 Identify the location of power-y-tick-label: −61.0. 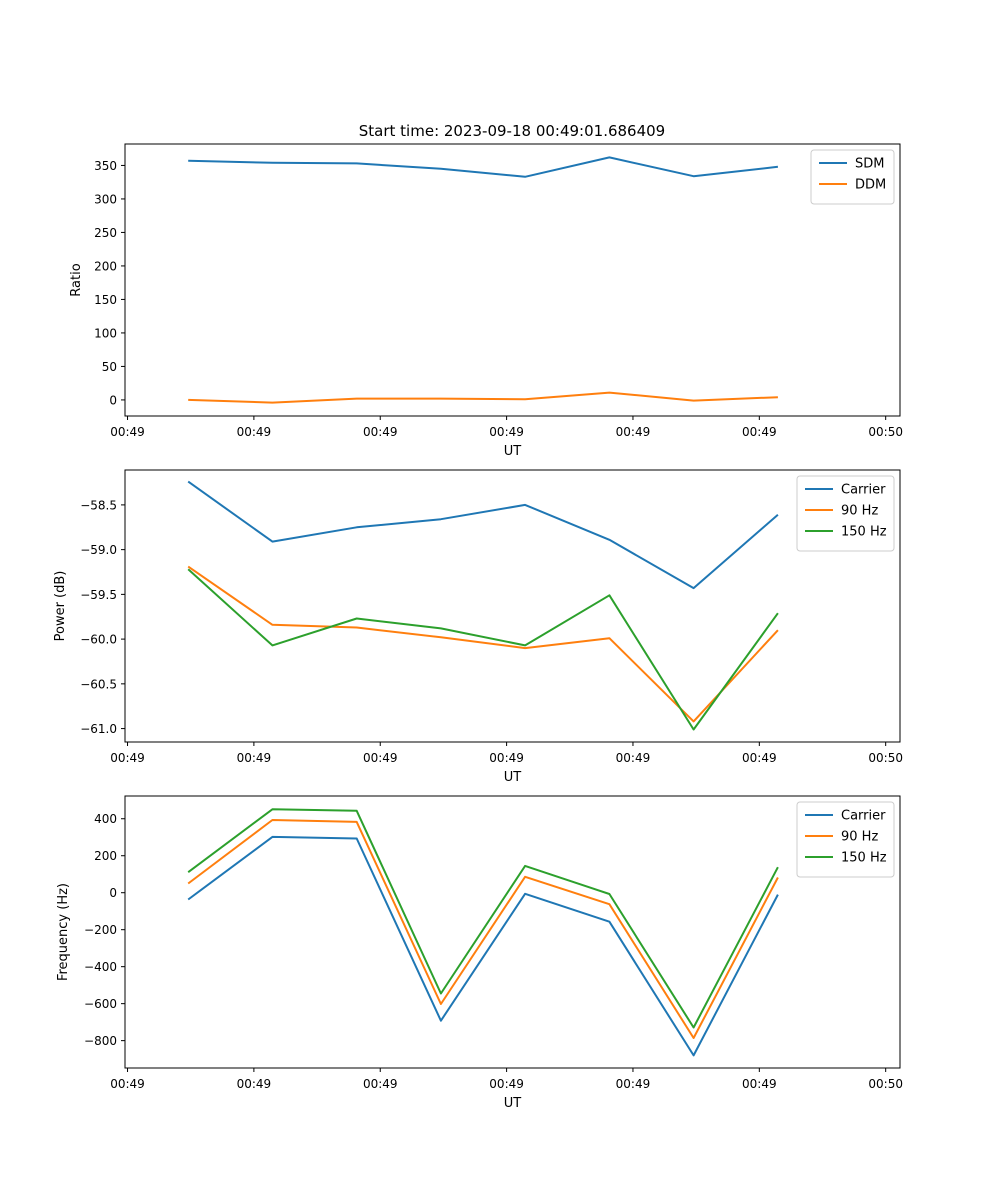
(98, 729).